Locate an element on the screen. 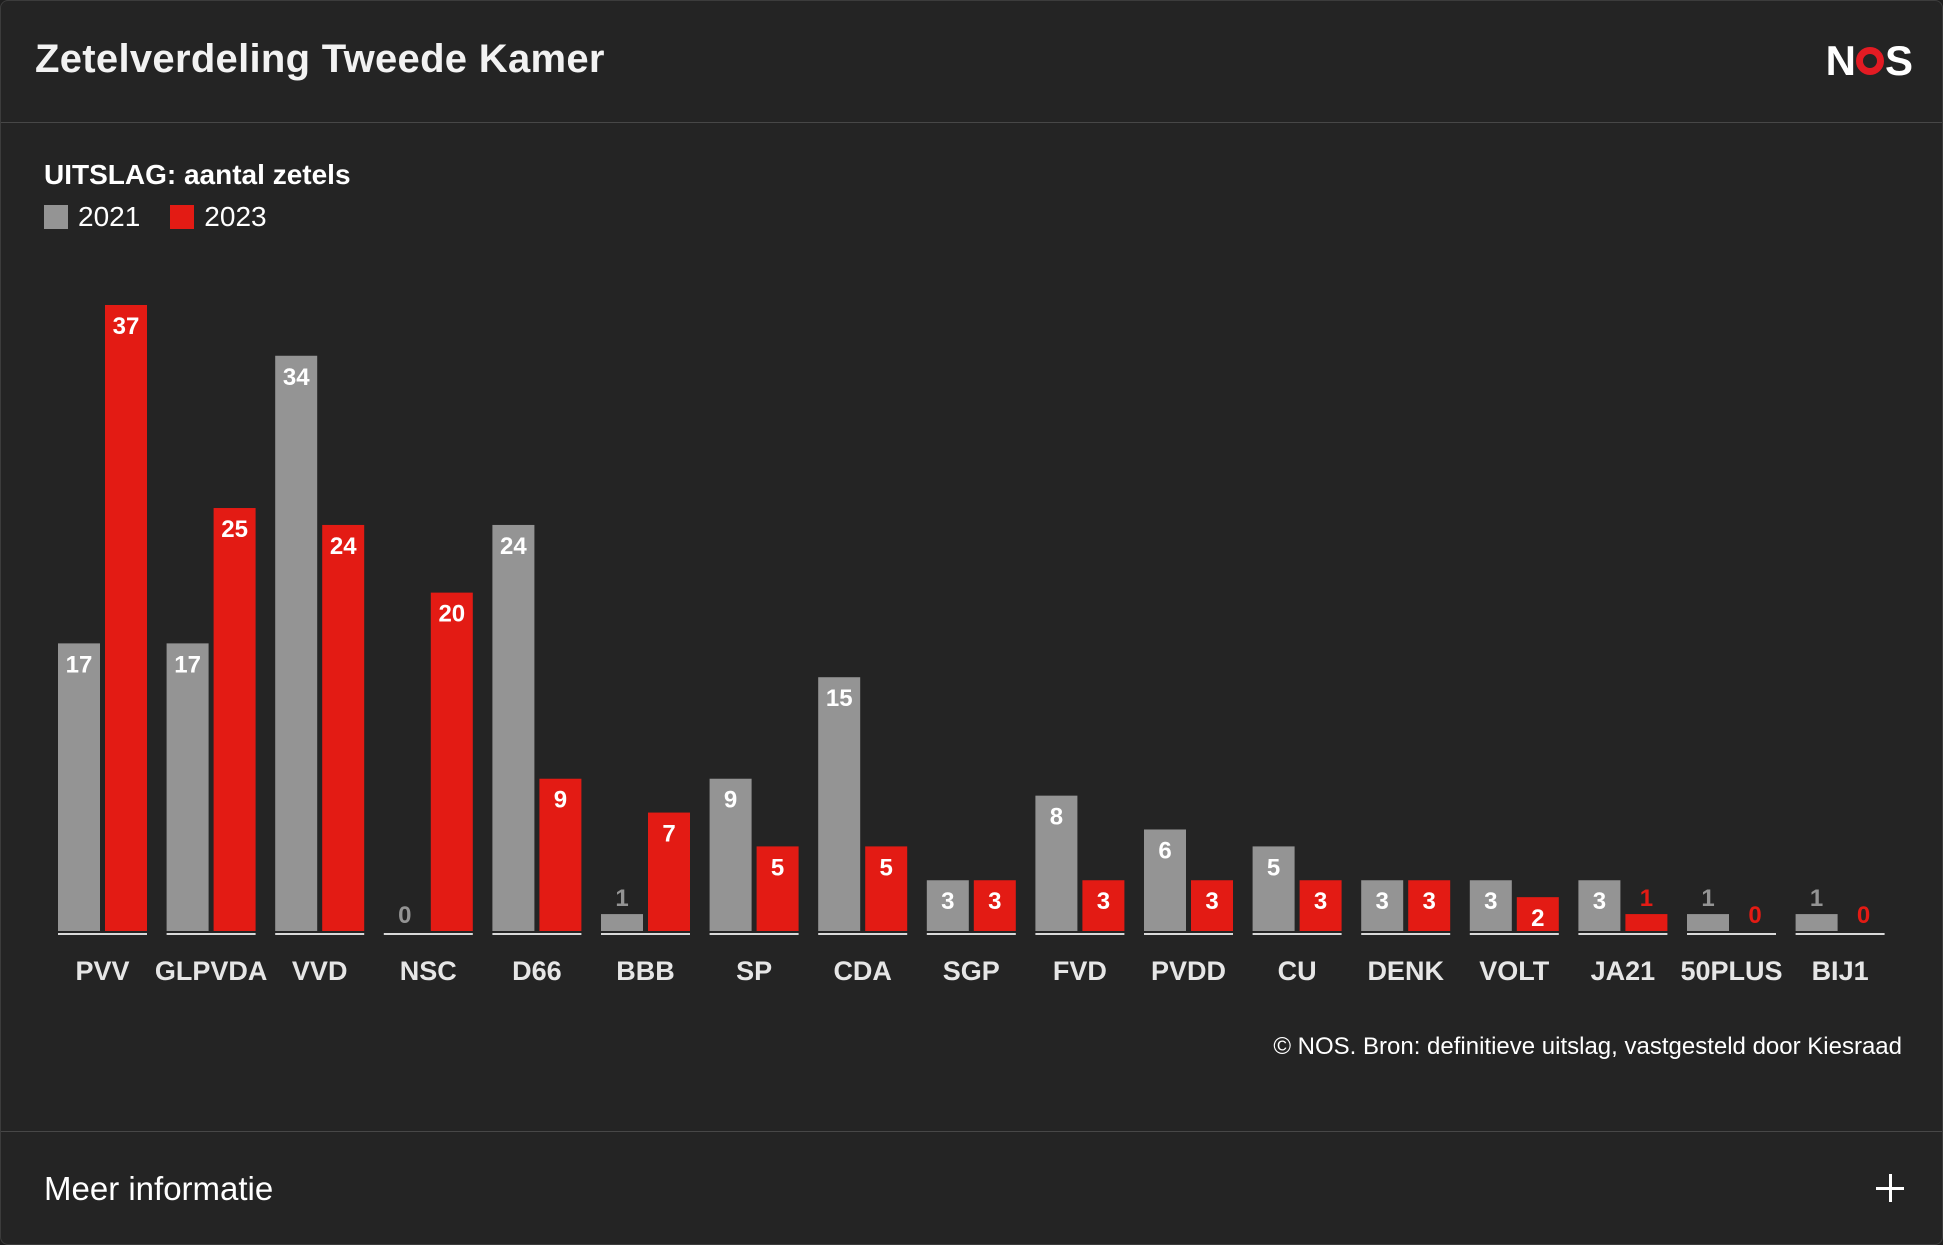 The image size is (1943, 1245). baseline-nsc is located at coordinates (428, 934).